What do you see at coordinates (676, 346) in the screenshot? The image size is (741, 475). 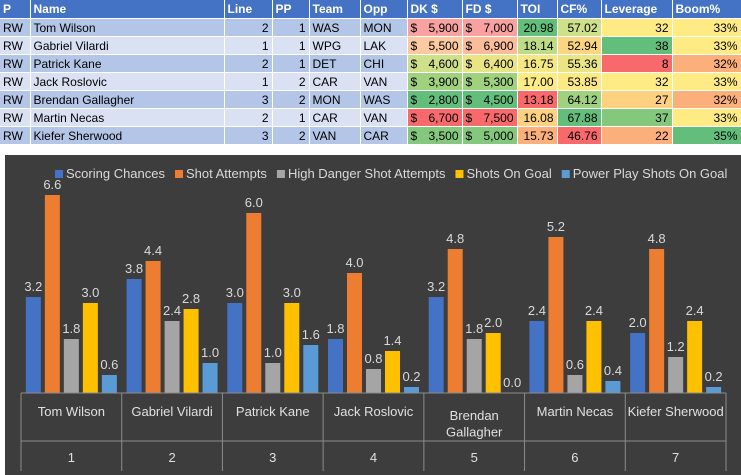 I see `data-label-3-7: 1.2` at bounding box center [676, 346].